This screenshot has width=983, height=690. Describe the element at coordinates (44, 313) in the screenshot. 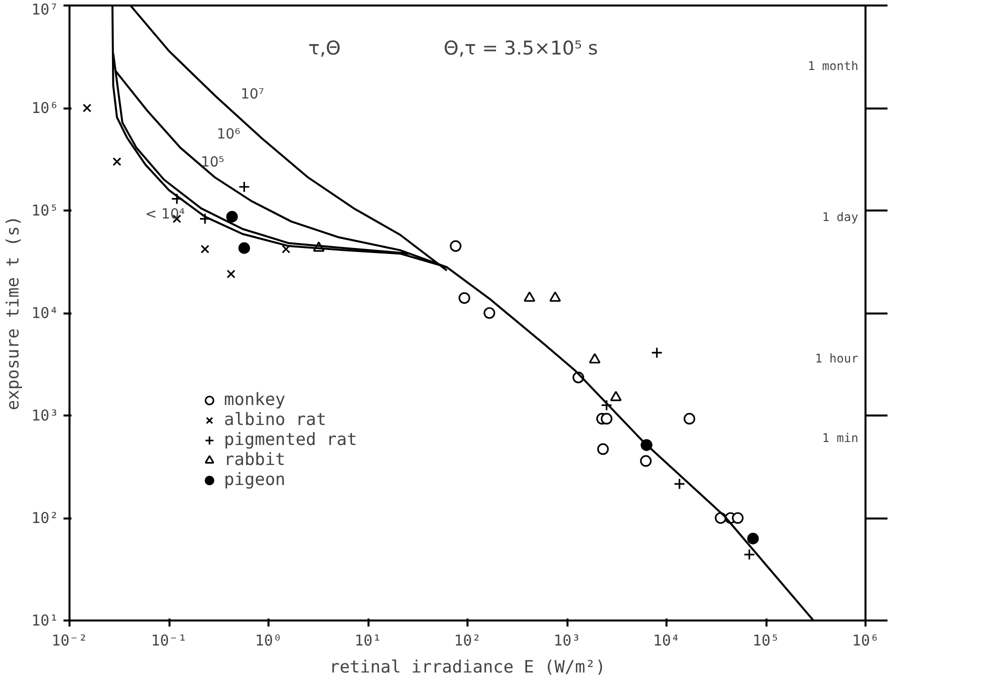

I see `y-tick-label: 10⁴` at that location.